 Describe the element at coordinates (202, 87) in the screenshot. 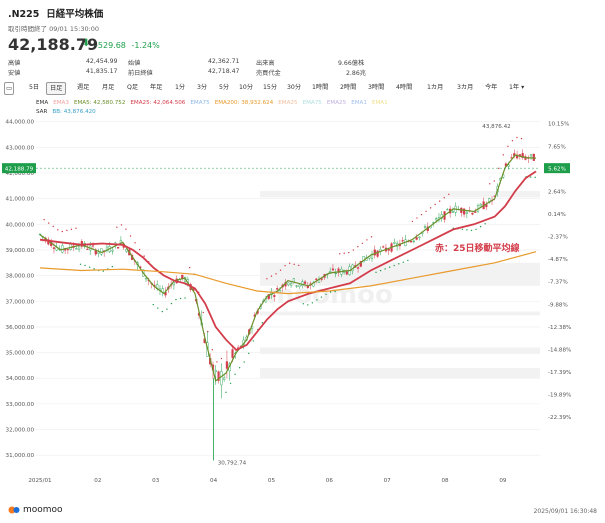

I see `tab-3min: 3分` at that location.